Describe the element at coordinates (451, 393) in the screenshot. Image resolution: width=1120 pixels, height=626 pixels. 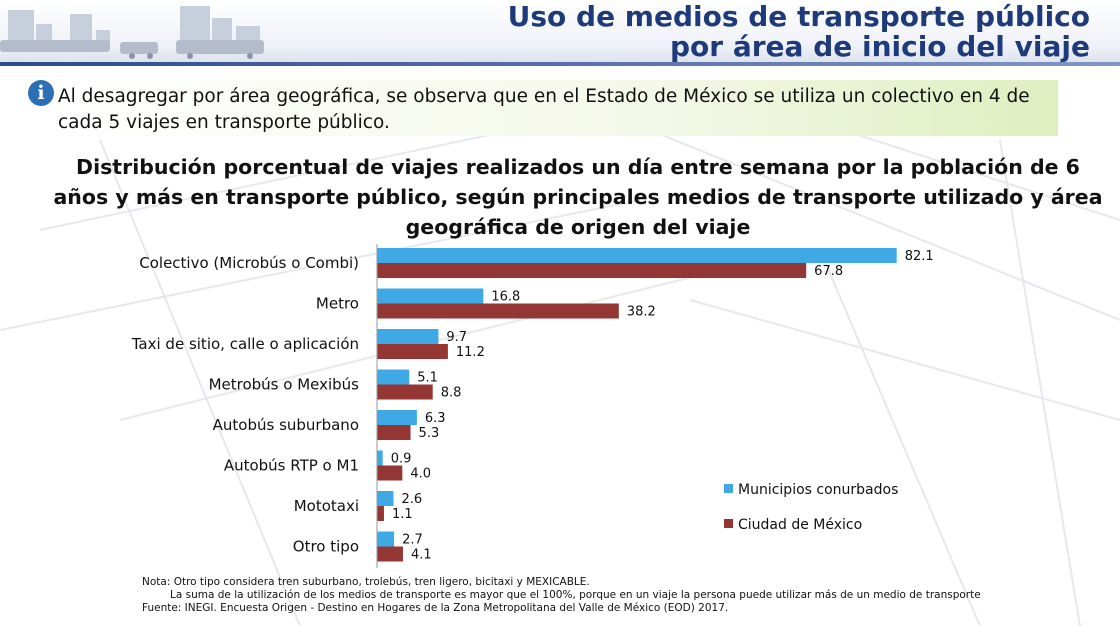
I see `data-label: 8.8` at that location.